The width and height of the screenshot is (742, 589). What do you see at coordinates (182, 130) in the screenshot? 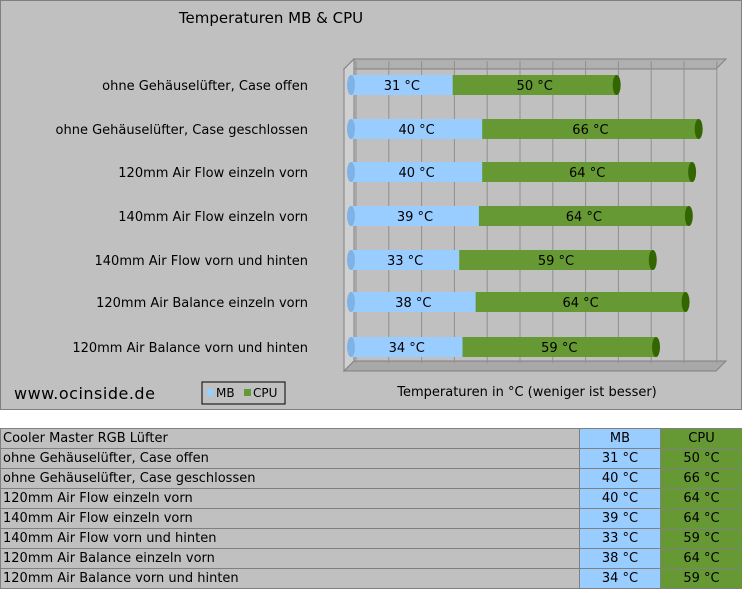
I see `category-label: ohne Gehäuselüfter, Case geschlossen` at bounding box center [182, 130].